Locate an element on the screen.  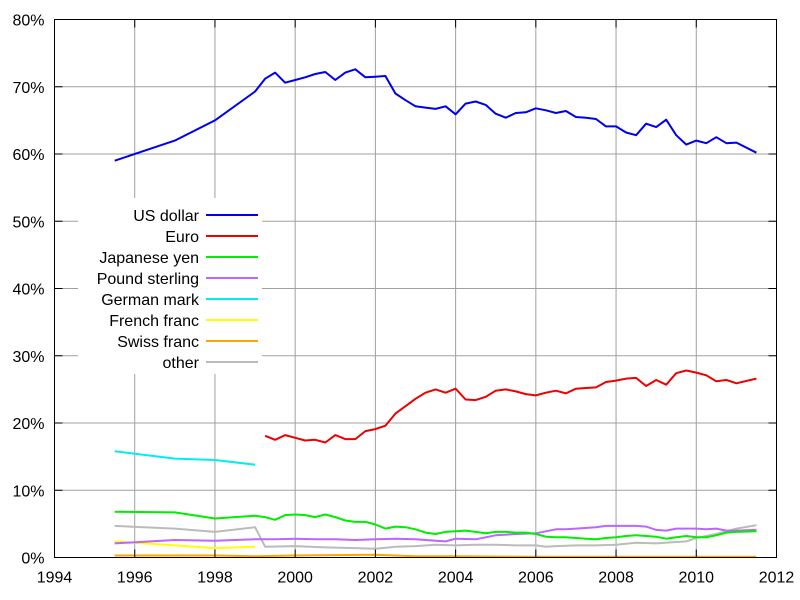
legend-label-us-dollar: US dollar is located at coordinates (166, 216).